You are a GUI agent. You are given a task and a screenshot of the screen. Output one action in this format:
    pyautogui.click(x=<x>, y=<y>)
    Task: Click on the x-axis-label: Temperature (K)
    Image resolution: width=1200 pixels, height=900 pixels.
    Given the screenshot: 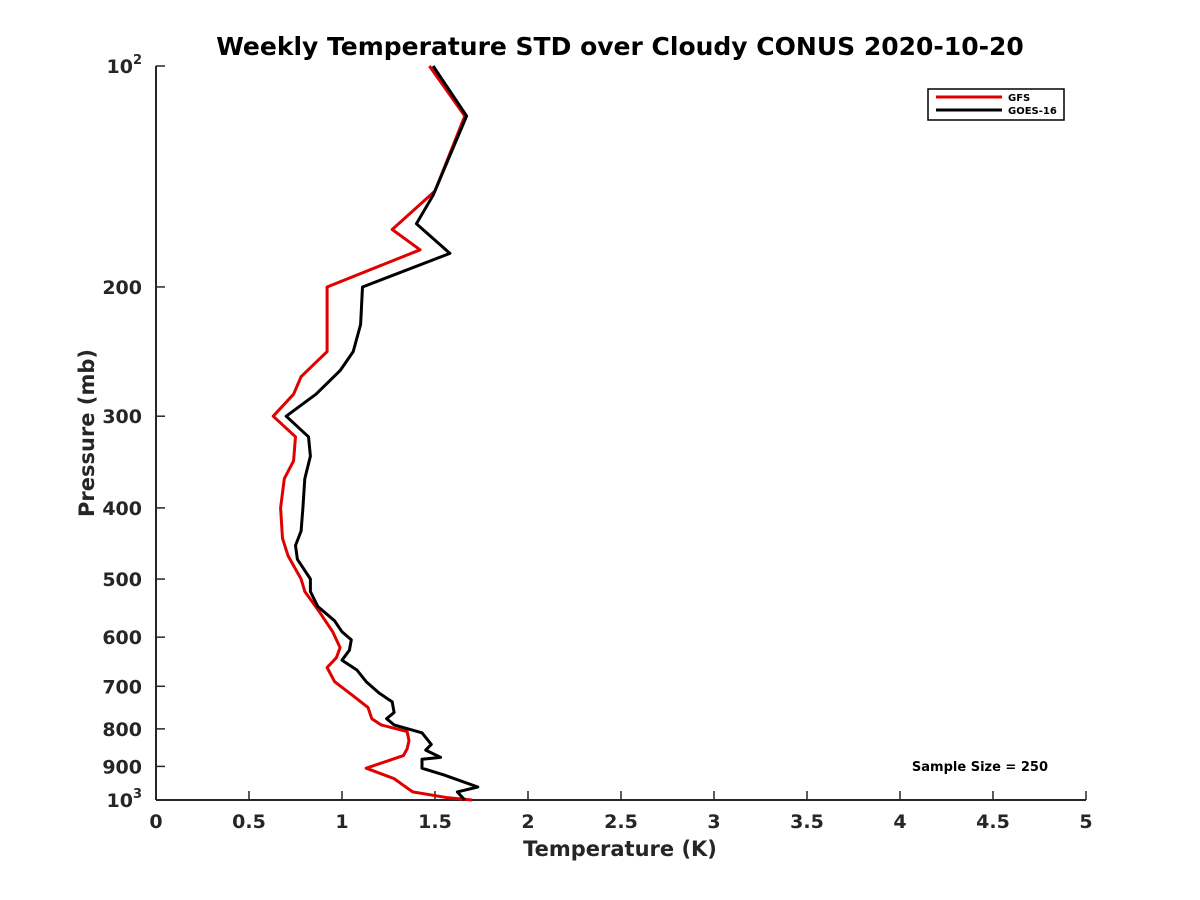 What is the action you would take?
    pyautogui.click(x=620, y=849)
    